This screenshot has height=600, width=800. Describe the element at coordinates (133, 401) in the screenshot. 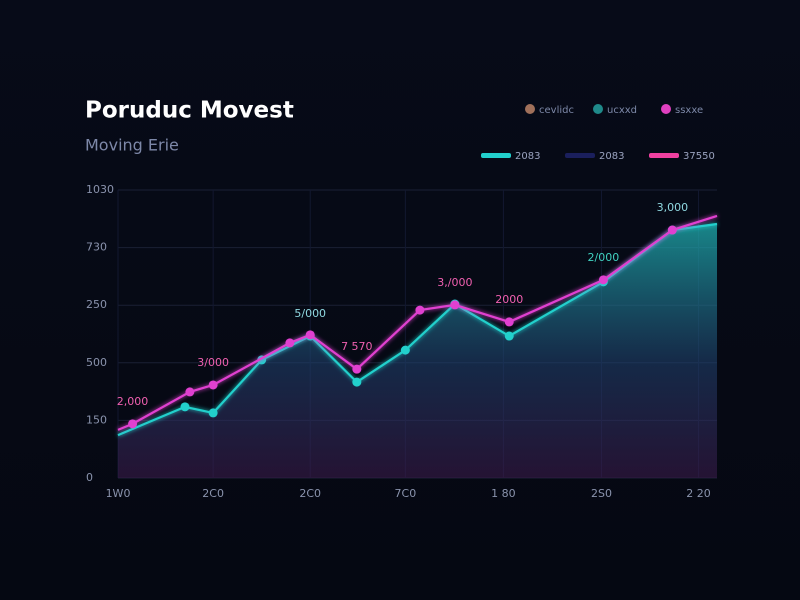

I see `annotation: 2,000` at that location.